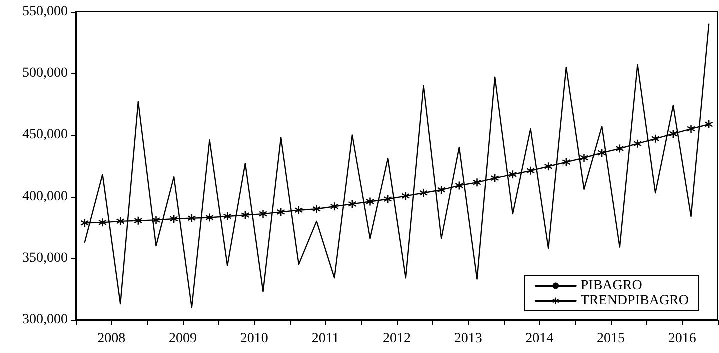  Describe the element at coordinates (183, 339) in the screenshot. I see `x-tick-label: 2009` at that location.